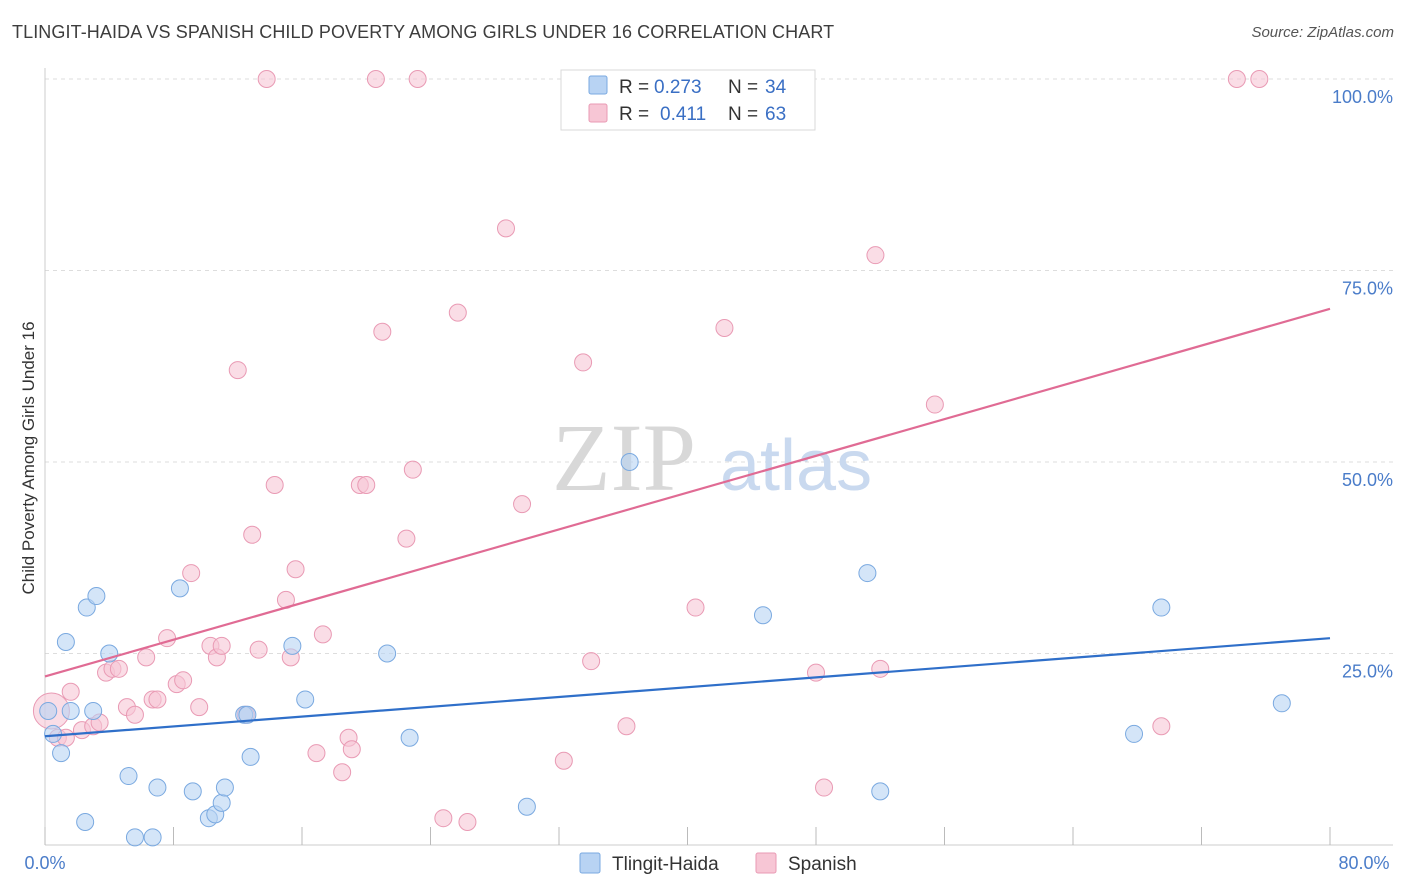 This screenshot has width=1406, height=892. What do you see at coordinates (634, 114) in the screenshot?
I see `legend-r-label-pink: R =` at bounding box center [634, 114].